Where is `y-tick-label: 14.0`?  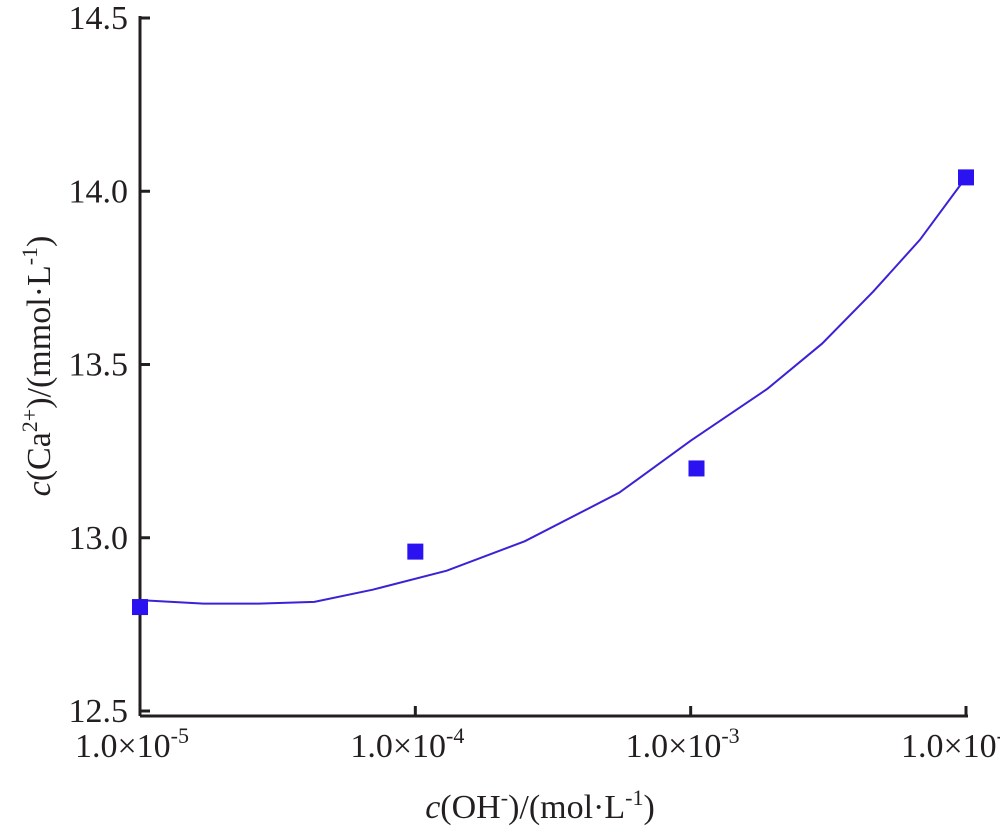
y-tick-label: 14.0 is located at coordinates (99, 191).